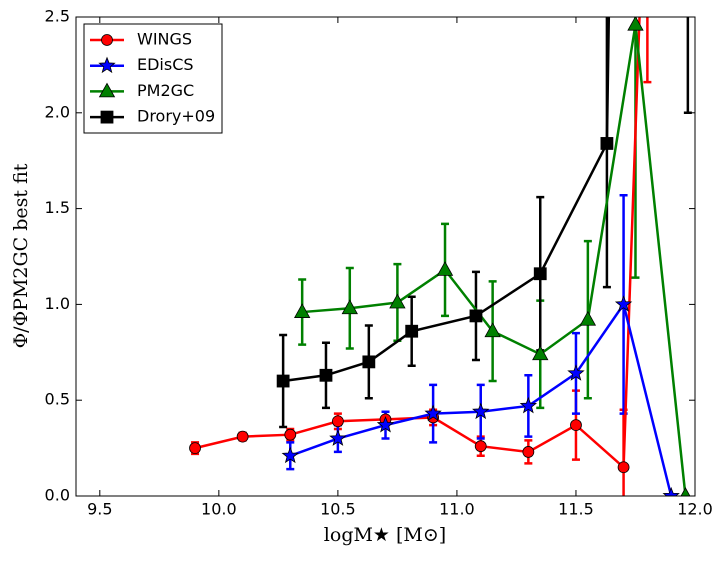 The image size is (723, 561). Describe the element at coordinates (99, 509) in the screenshot. I see `x-tick-label: 9.5` at that location.